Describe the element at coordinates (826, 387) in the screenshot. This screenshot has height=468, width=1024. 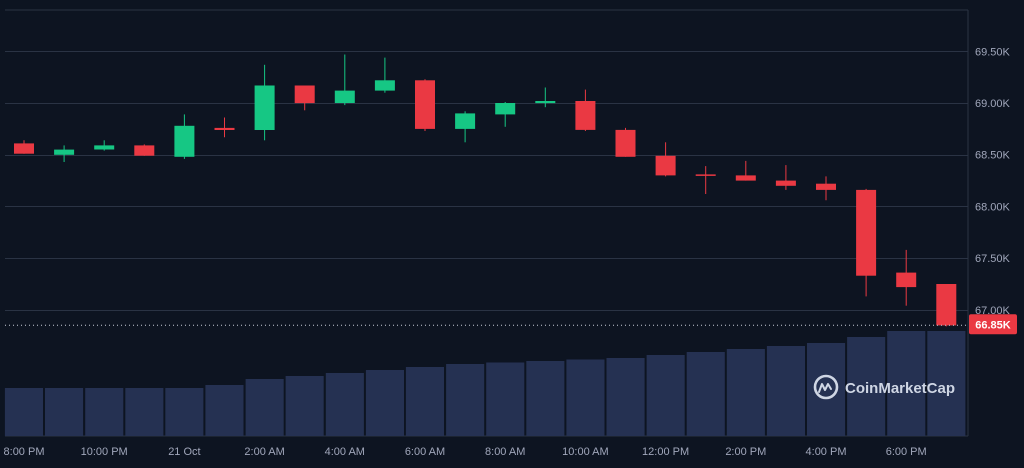
I see `coinmarketcap-logo-icon` at that location.